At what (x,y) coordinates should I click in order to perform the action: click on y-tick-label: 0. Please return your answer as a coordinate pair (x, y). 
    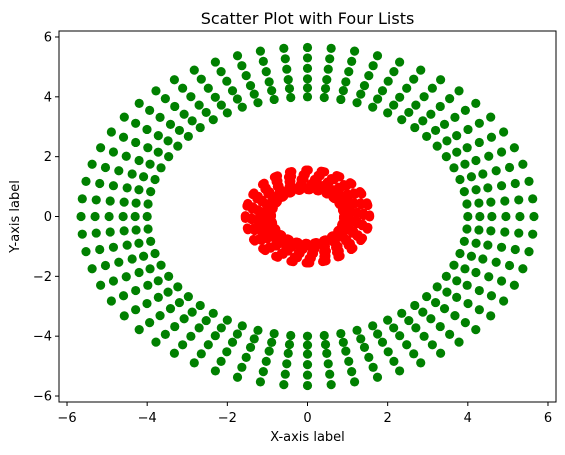
    Looking at the image, I should click on (48, 217).